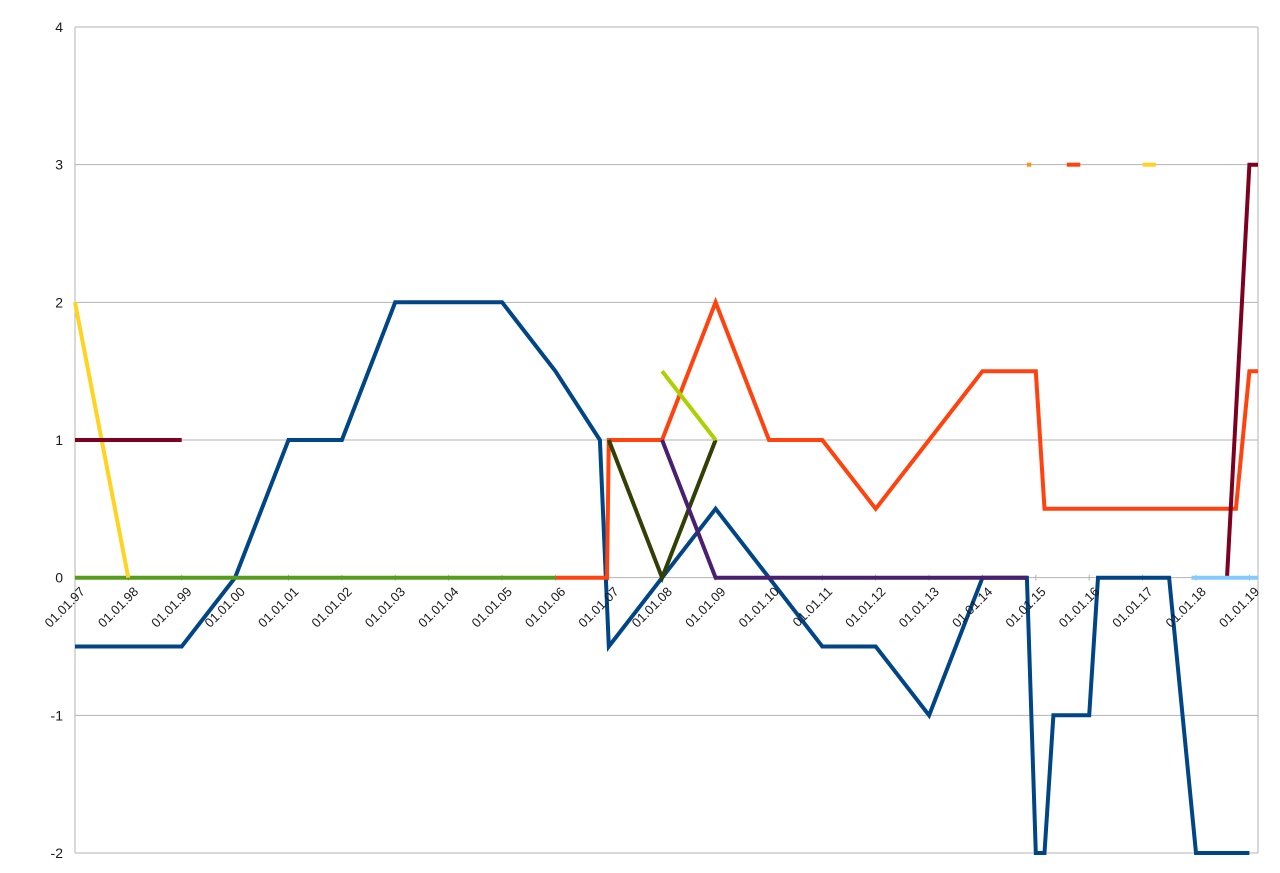  Describe the element at coordinates (1132, 607) in the screenshot. I see `x-tick-label: 01.01.17` at that location.